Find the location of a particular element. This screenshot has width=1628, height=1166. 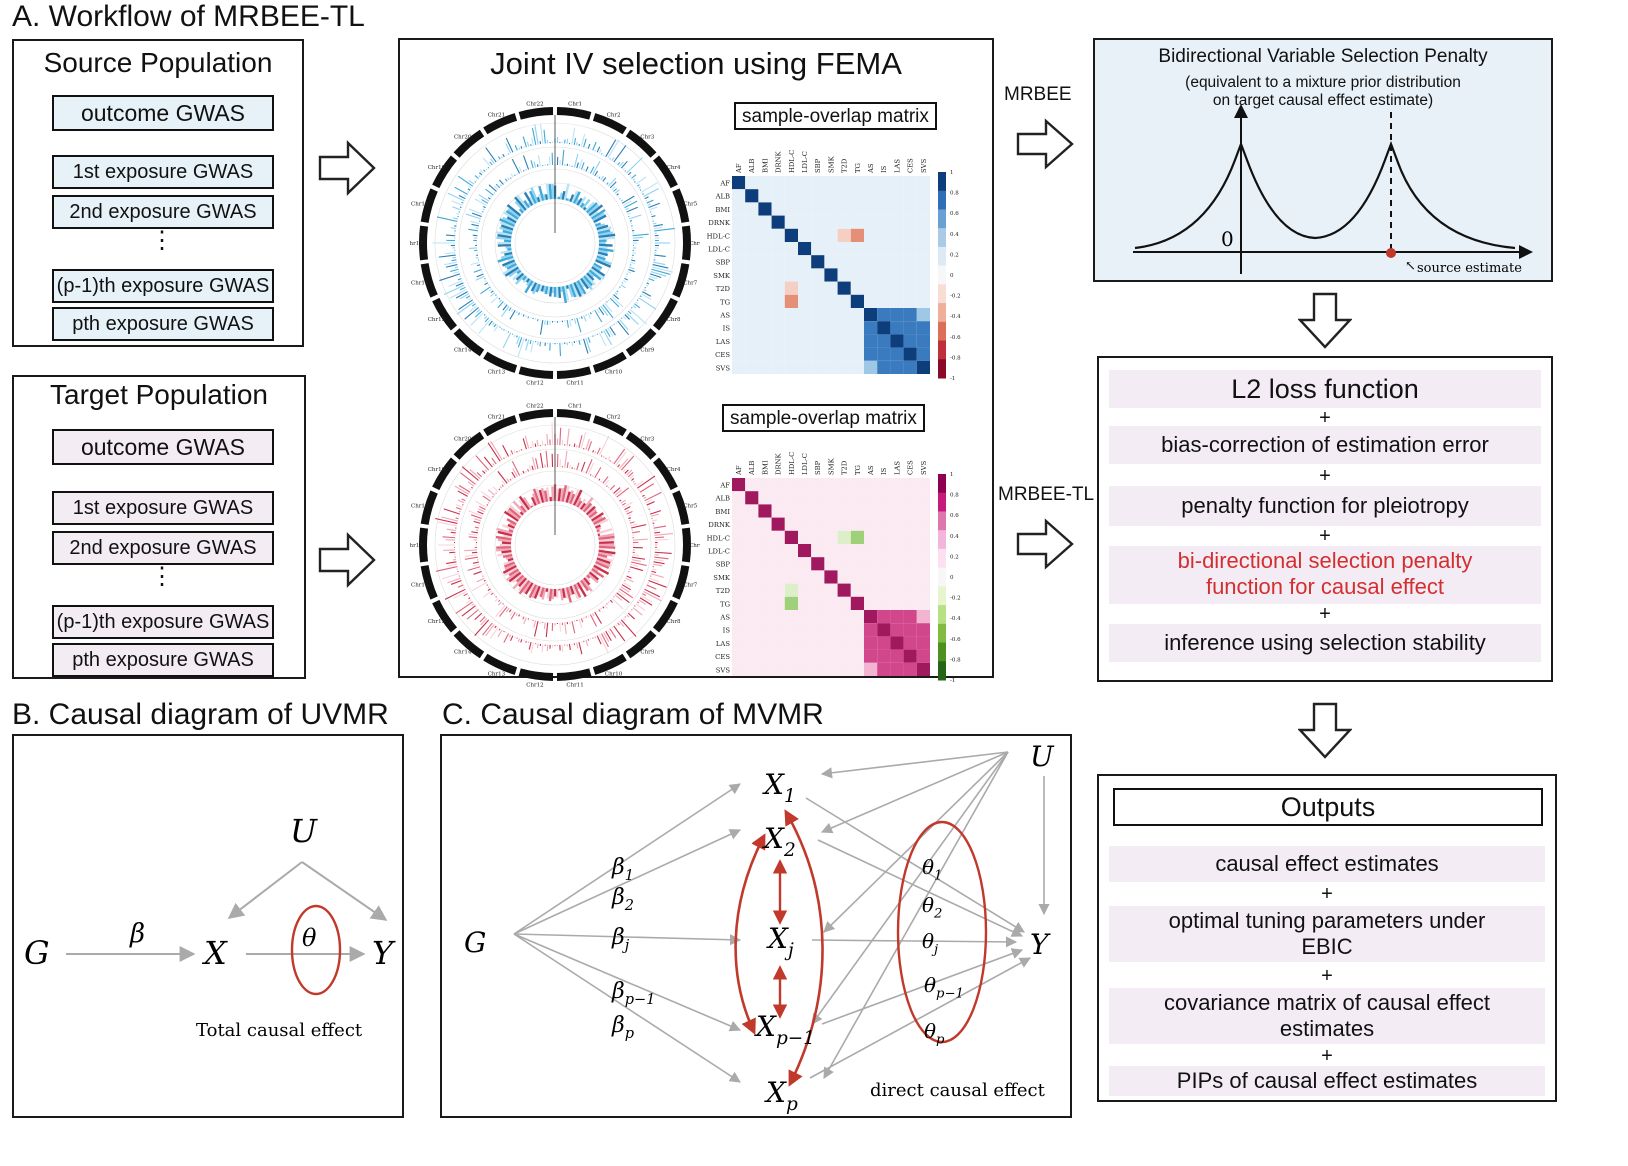

chromosome-label: Chr19 is located at coordinates (437, 470).